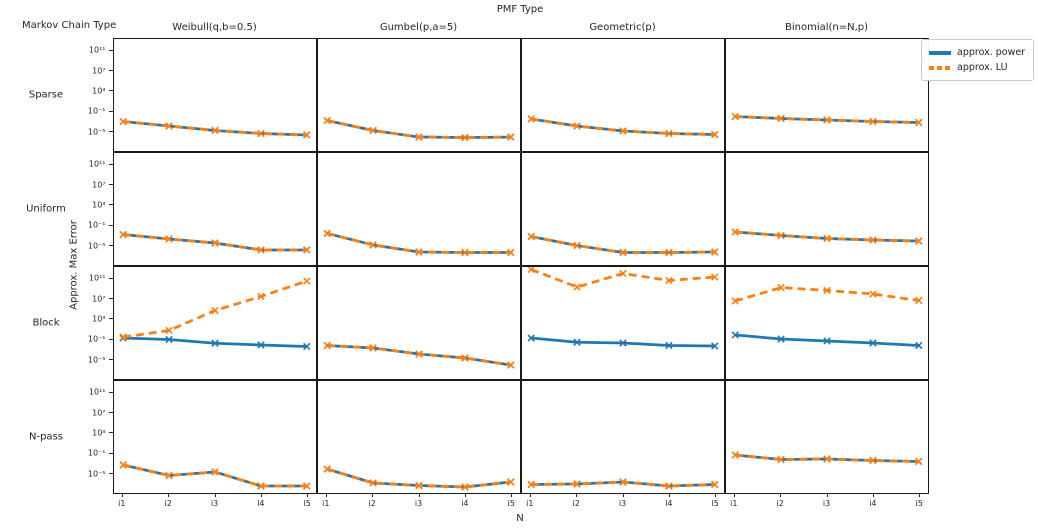 The image size is (1038, 531). Describe the element at coordinates (826, 322) in the screenshot. I see `subplot-block-binomial-n-n-p` at that location.